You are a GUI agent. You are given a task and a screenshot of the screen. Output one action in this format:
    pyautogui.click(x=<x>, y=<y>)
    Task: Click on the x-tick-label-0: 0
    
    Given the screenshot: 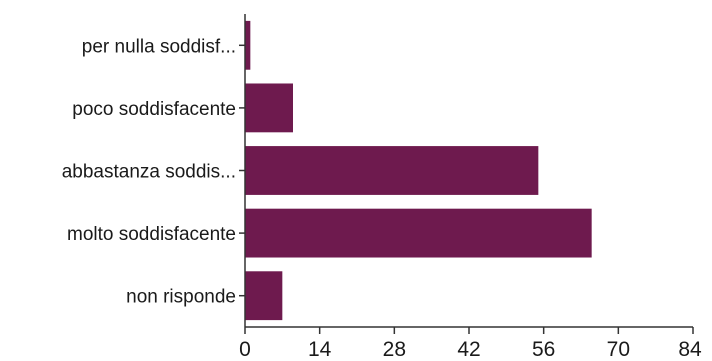 What is the action you would take?
    pyautogui.click(x=245, y=349)
    